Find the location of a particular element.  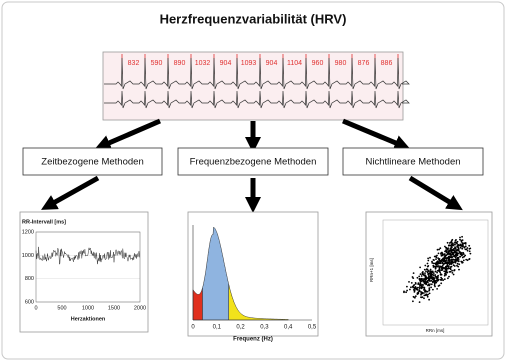

x-tick-label: 0,1 is located at coordinates (217, 328).